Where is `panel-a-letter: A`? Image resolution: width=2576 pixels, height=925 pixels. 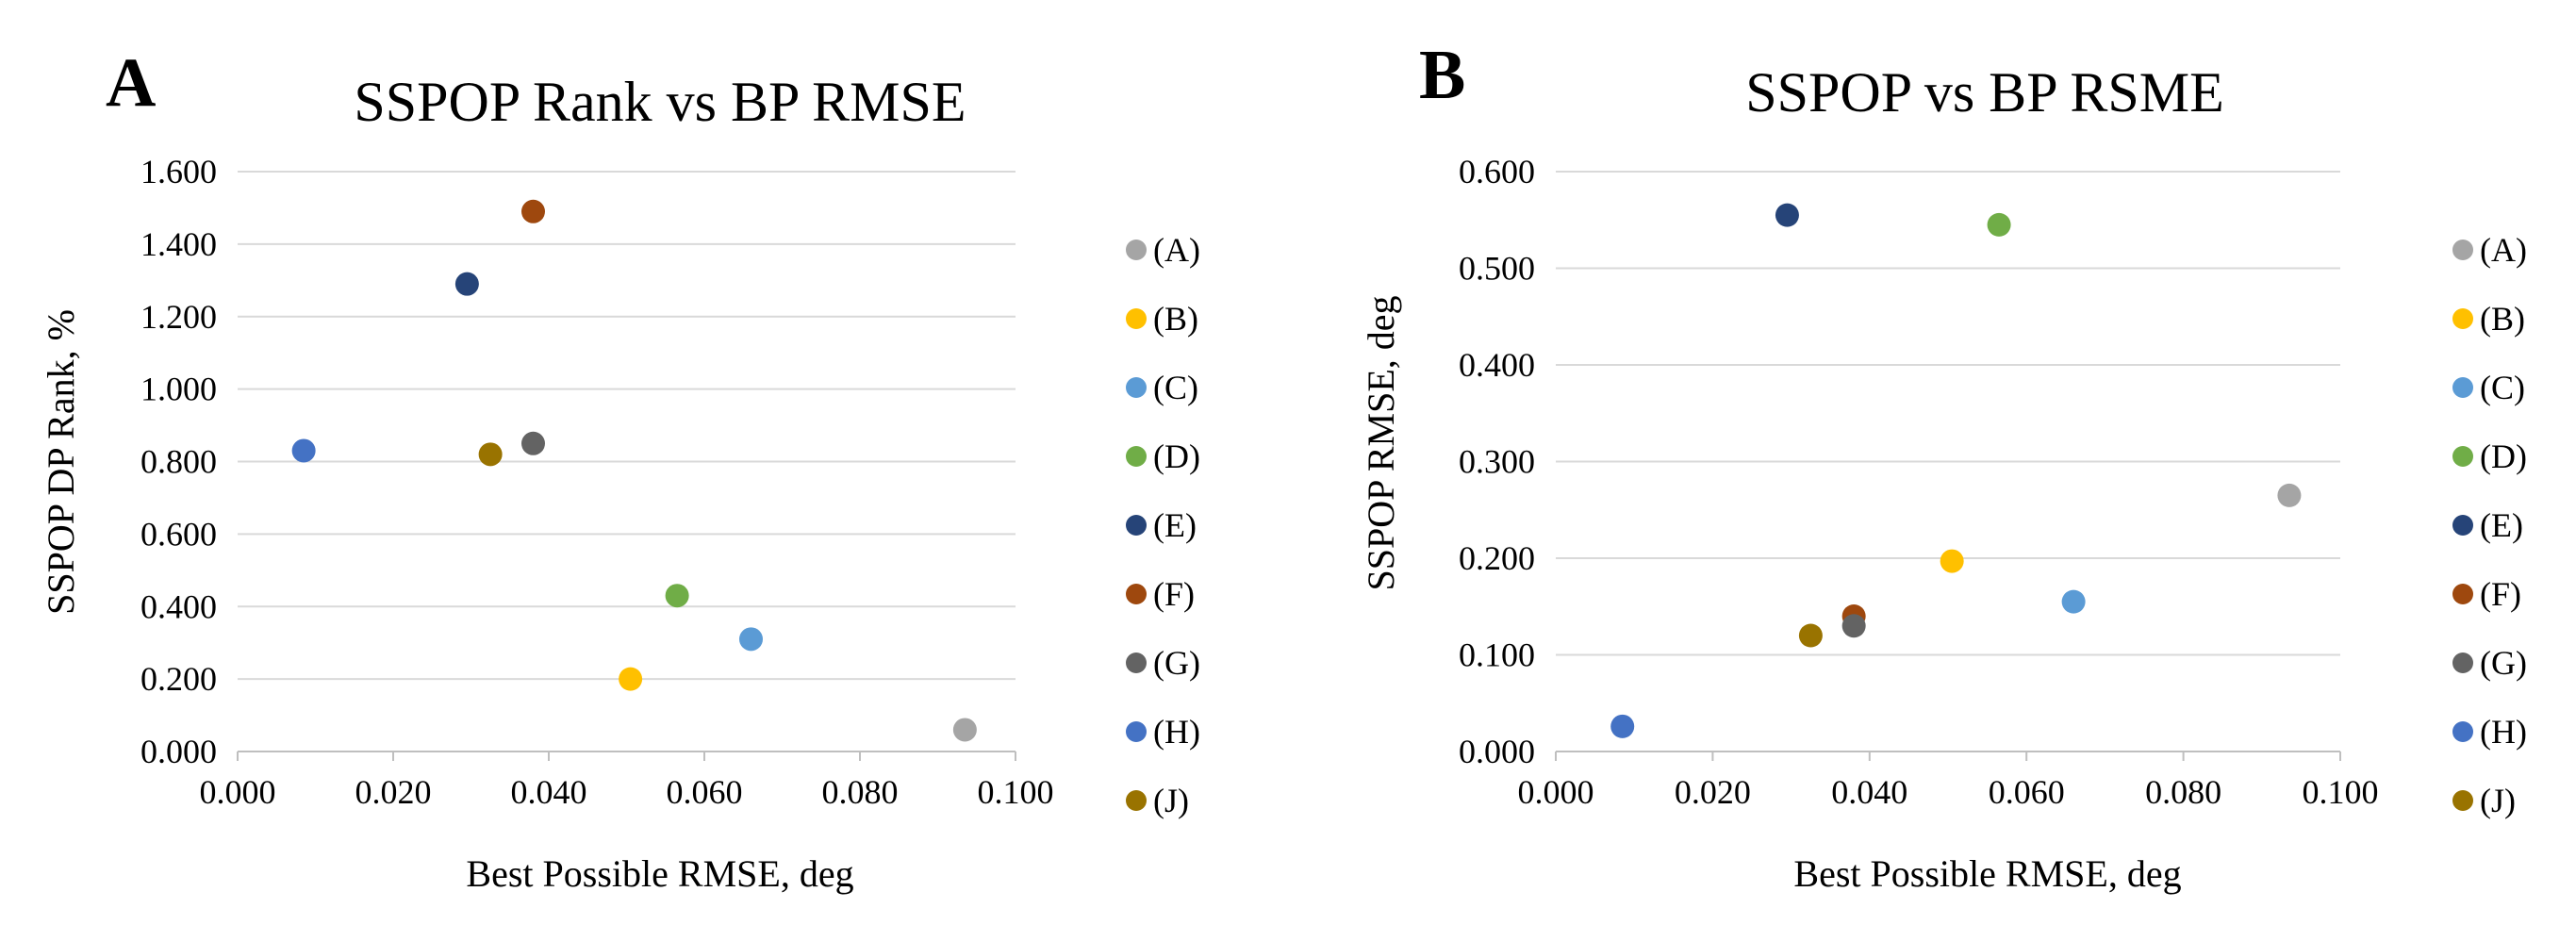 panel-a-letter: A is located at coordinates (131, 83).